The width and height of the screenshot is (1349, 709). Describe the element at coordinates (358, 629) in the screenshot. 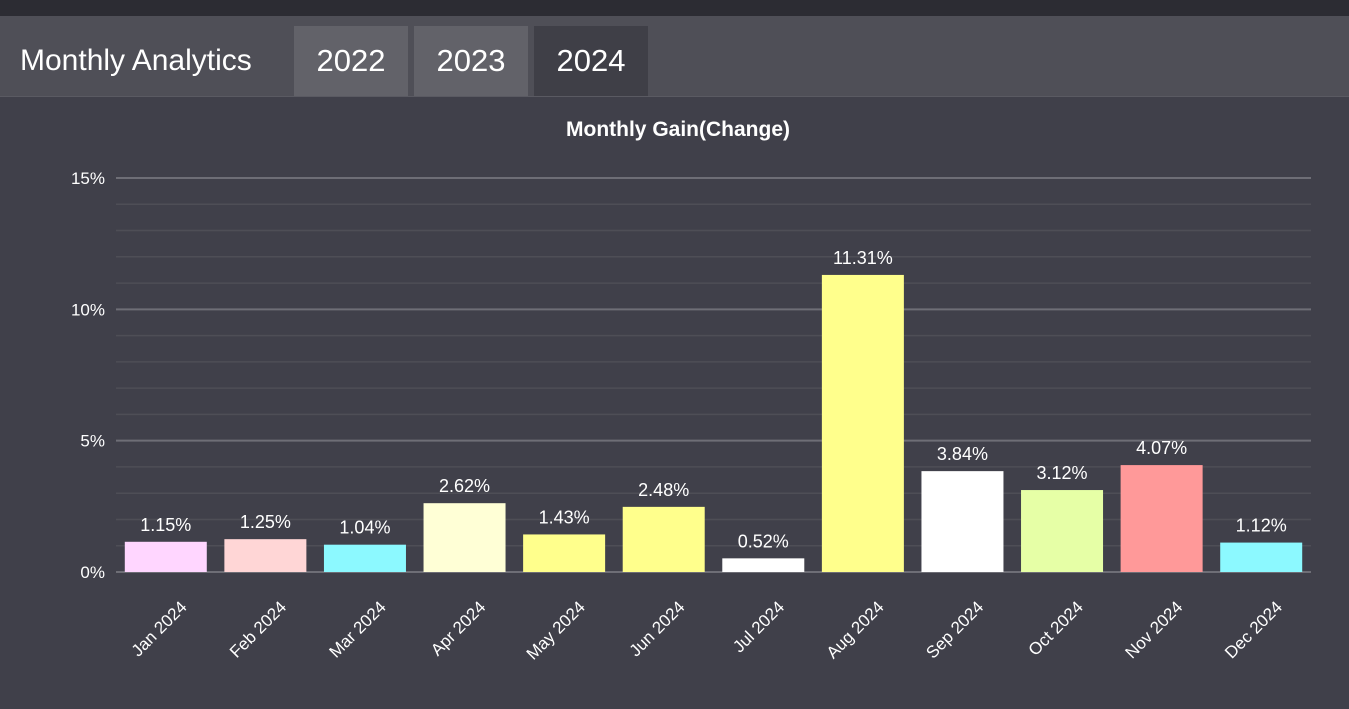

I see `x-tick-label: Mar 2024` at that location.